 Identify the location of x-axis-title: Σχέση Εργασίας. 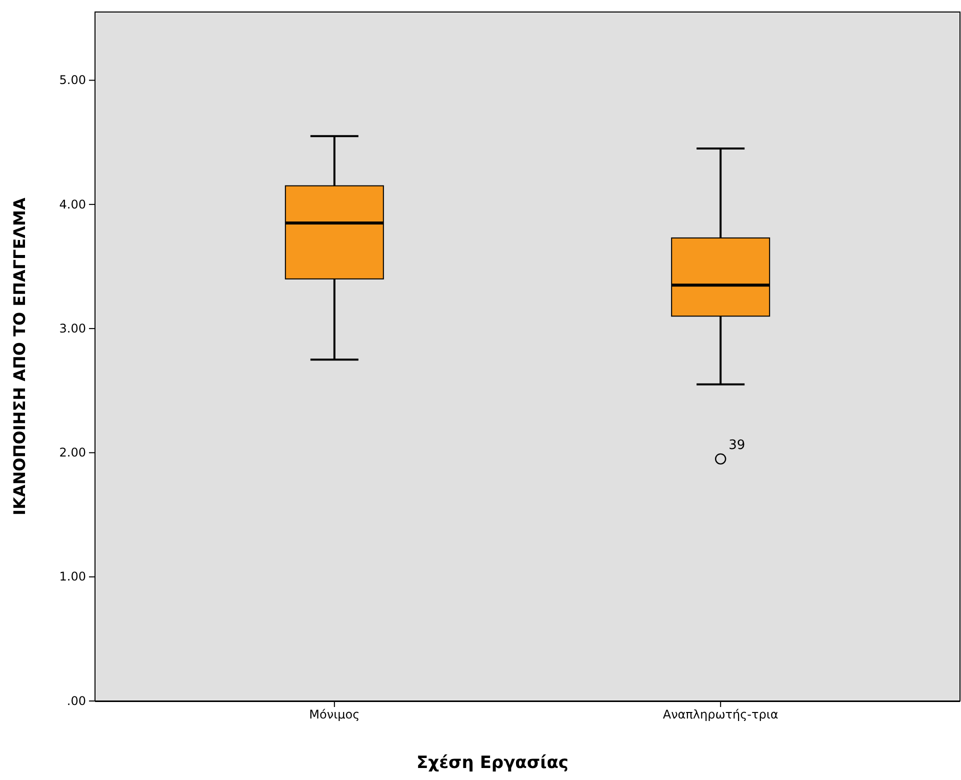
(492, 763).